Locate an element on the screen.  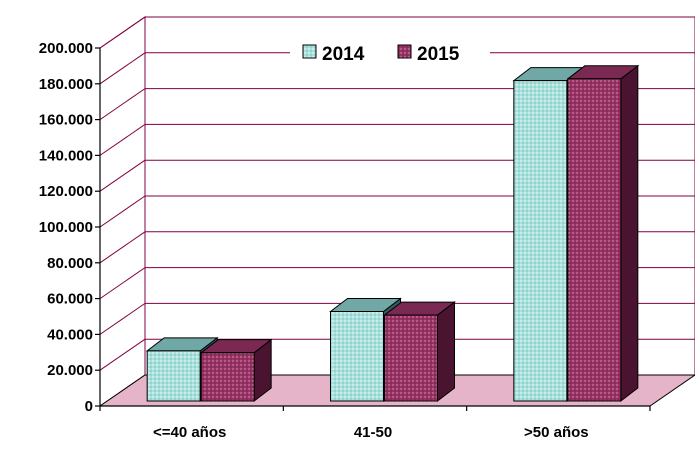
y-tick-label: 180.000 is located at coordinates (66, 84).